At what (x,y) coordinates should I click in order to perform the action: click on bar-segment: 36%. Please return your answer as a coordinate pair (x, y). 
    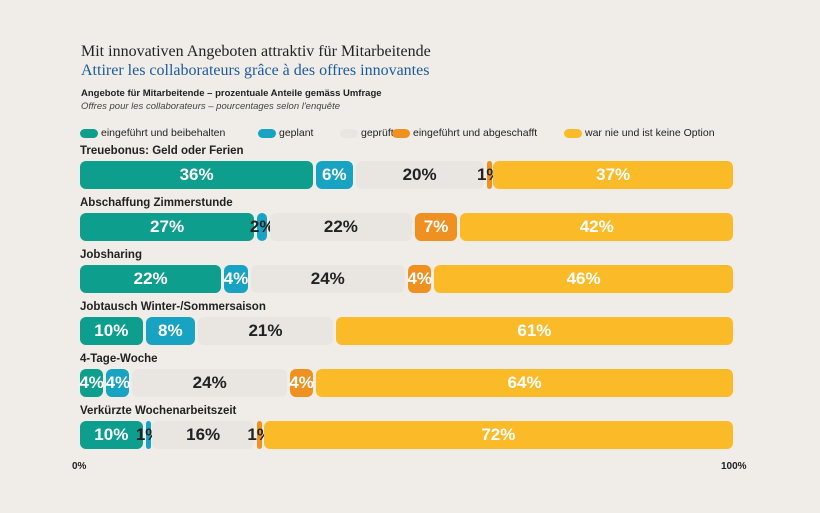
    Looking at the image, I should click on (197, 175).